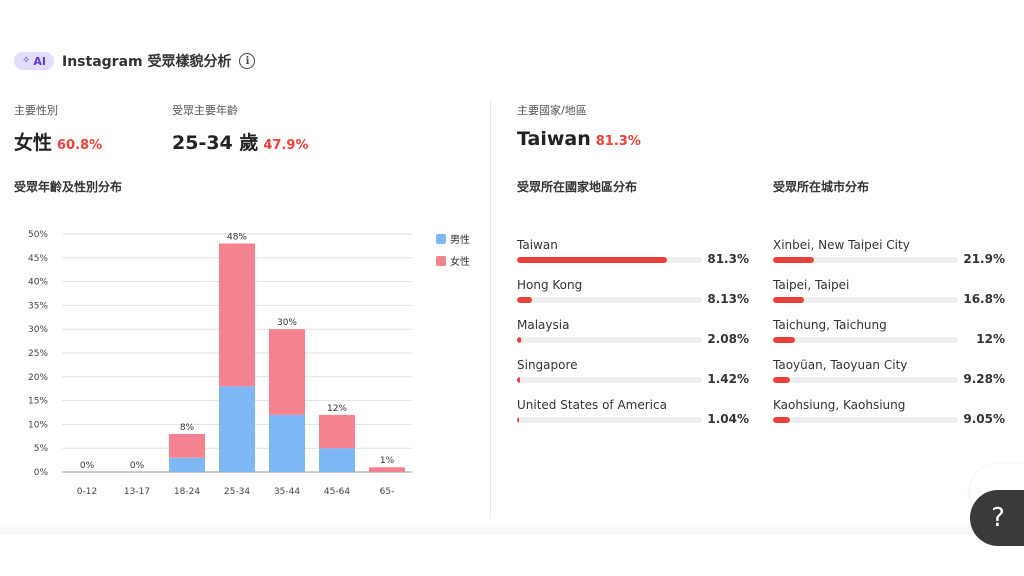  Describe the element at coordinates (984, 419) in the screenshot. I see `distribution-pct: 9.05%` at that location.